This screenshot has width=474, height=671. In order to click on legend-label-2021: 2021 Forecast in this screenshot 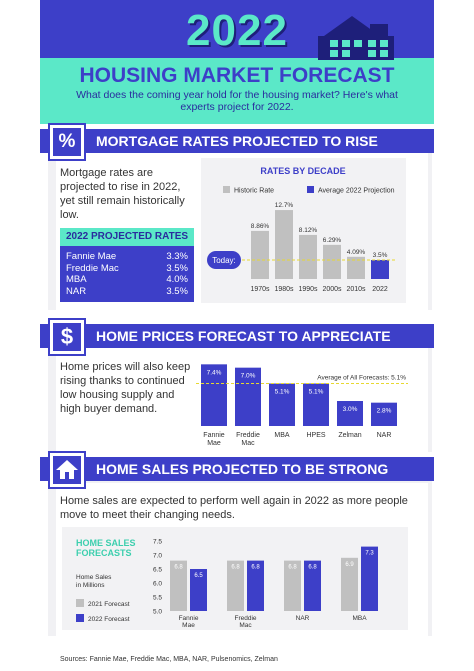, I will do `click(109, 604)`.